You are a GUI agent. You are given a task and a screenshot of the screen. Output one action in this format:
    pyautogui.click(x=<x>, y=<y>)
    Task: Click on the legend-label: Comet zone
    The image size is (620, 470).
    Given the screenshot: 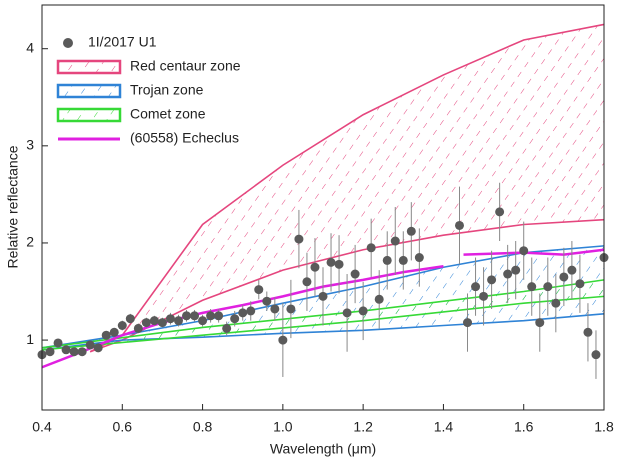 What is the action you would take?
    pyautogui.click(x=168, y=114)
    